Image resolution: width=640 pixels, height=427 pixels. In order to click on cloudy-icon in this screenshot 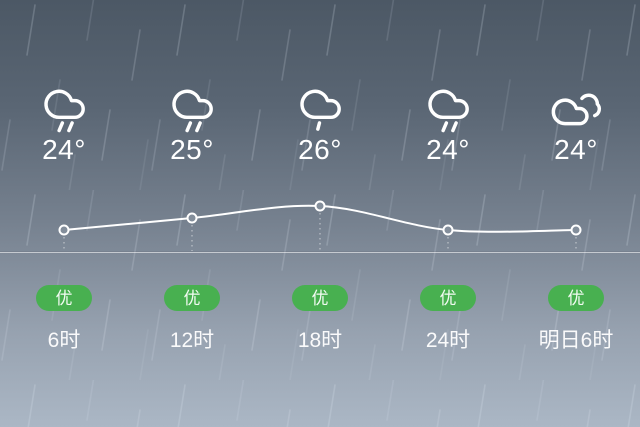, I will do `click(576, 108)`.